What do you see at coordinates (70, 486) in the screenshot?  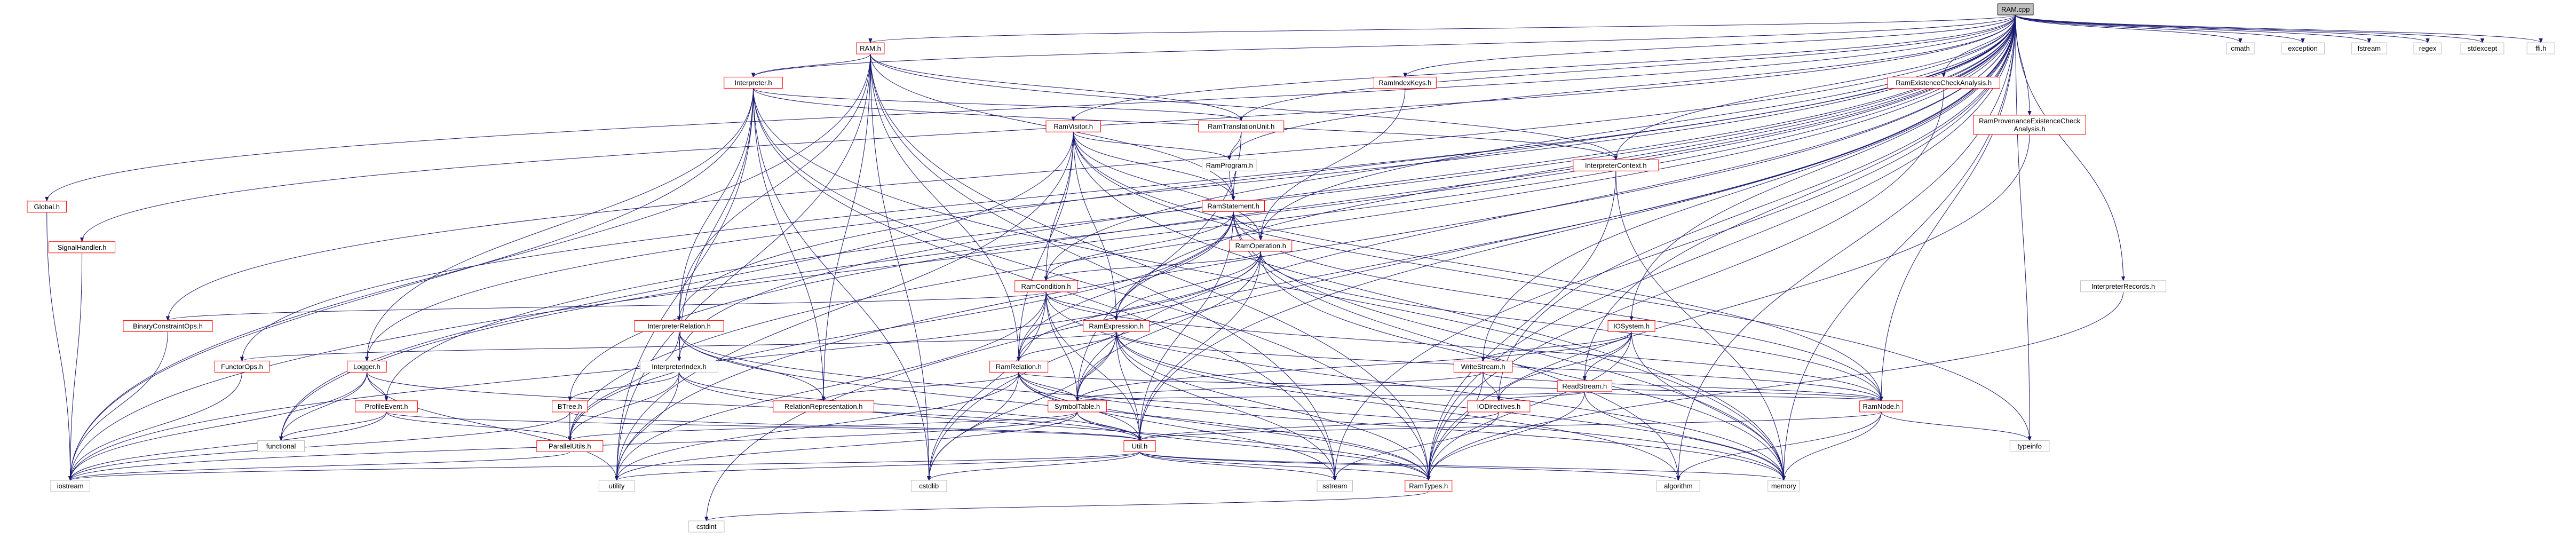 I see `node-iostream: iostream` at bounding box center [70, 486].